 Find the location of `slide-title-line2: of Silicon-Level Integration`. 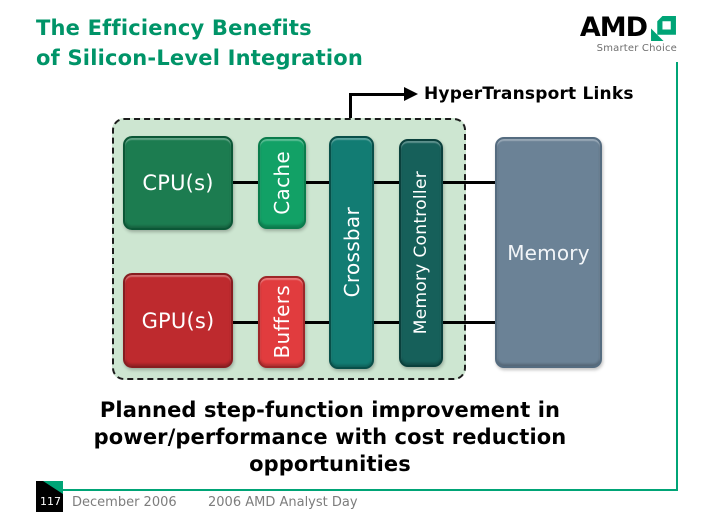

slide-title-line2: of Silicon-Level Integration is located at coordinates (200, 58).